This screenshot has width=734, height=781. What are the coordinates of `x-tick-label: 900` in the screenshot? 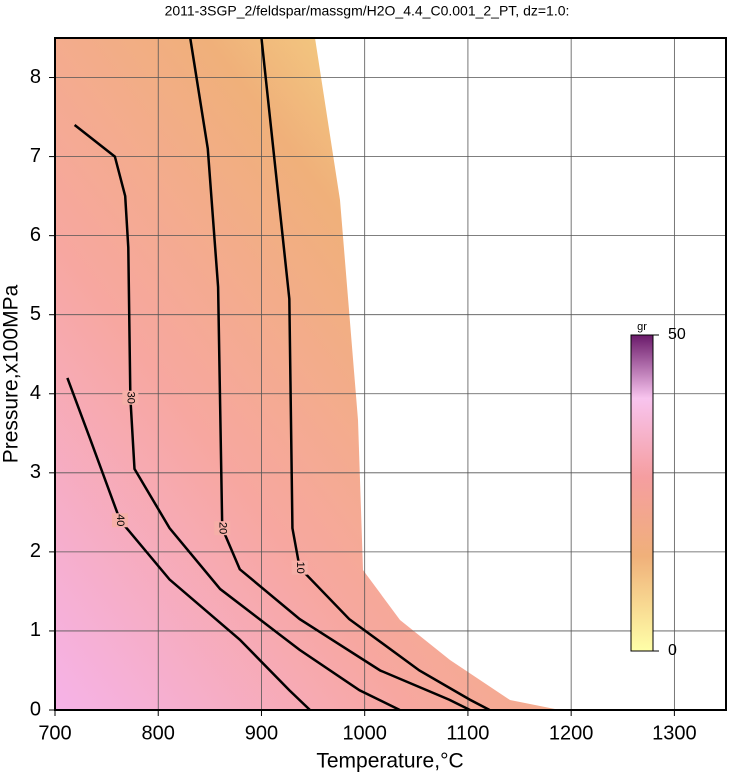 It's located at (261, 733).